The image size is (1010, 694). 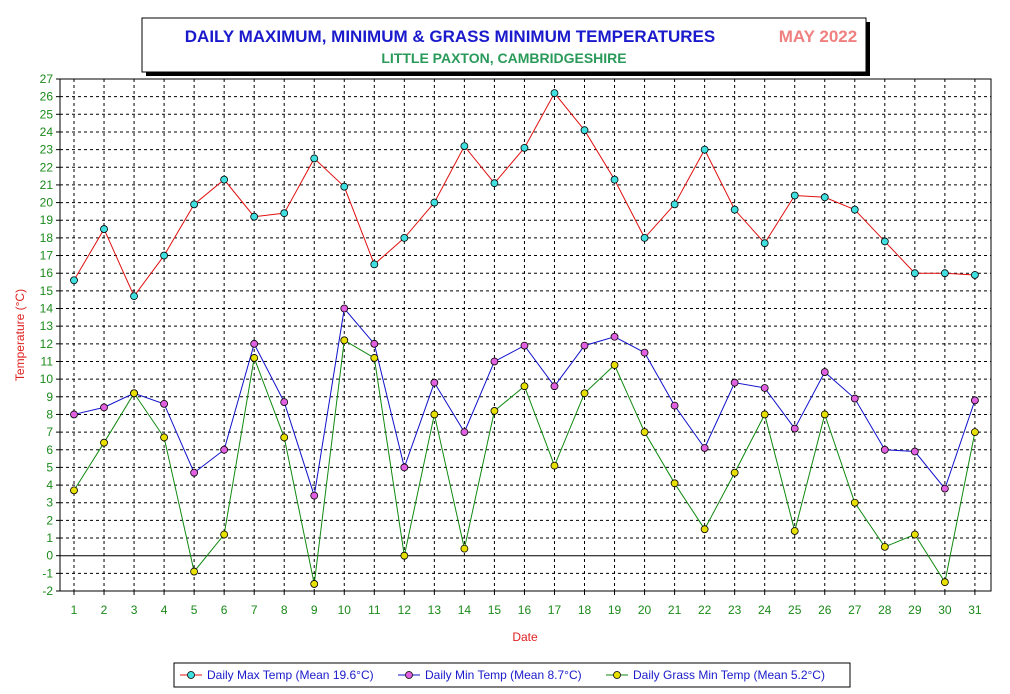 I want to click on min-temp-legend-label: Daily Min Temp (Mean 8.7°C), so click(x=503, y=675).